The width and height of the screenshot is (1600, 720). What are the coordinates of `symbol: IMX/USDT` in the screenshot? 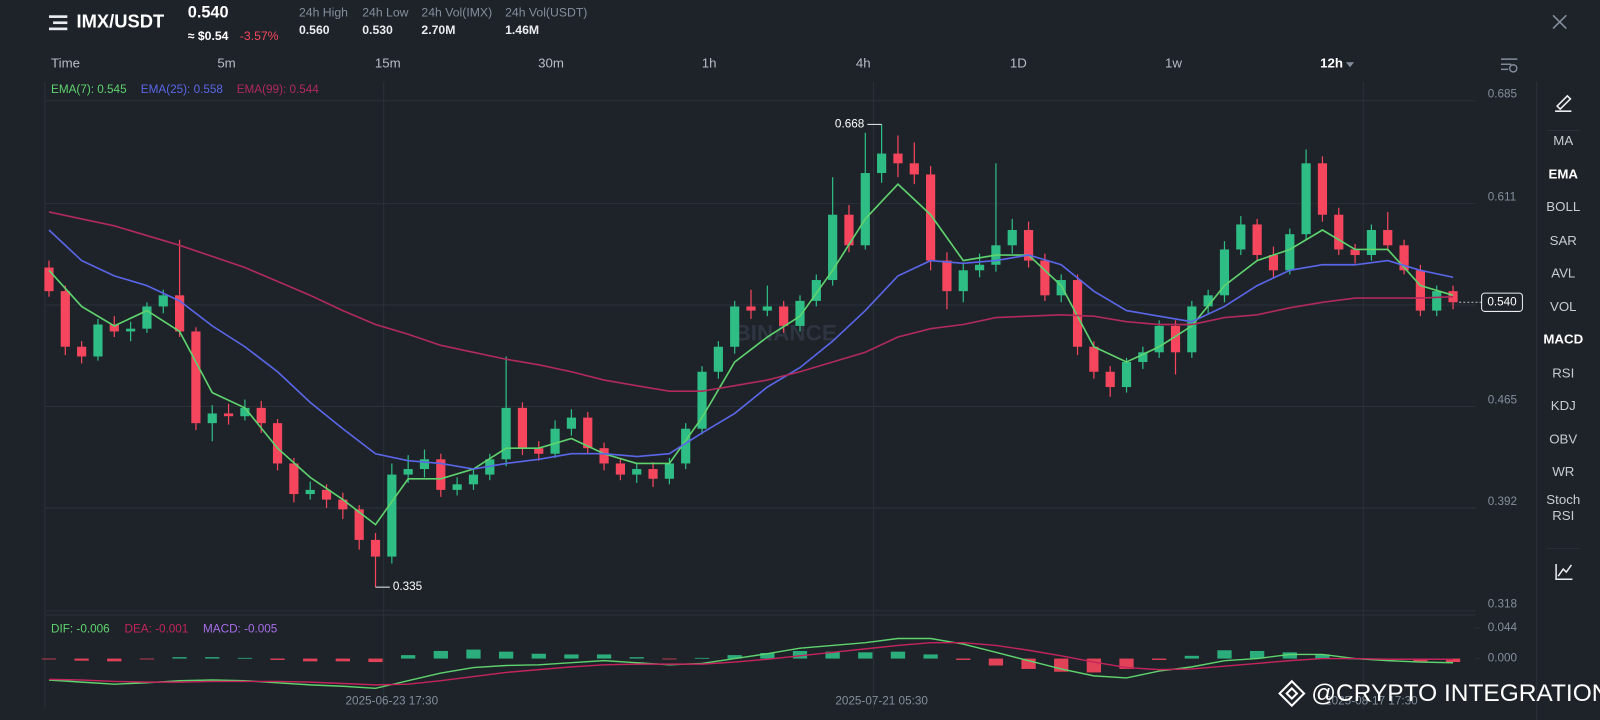 It's located at (121, 20).